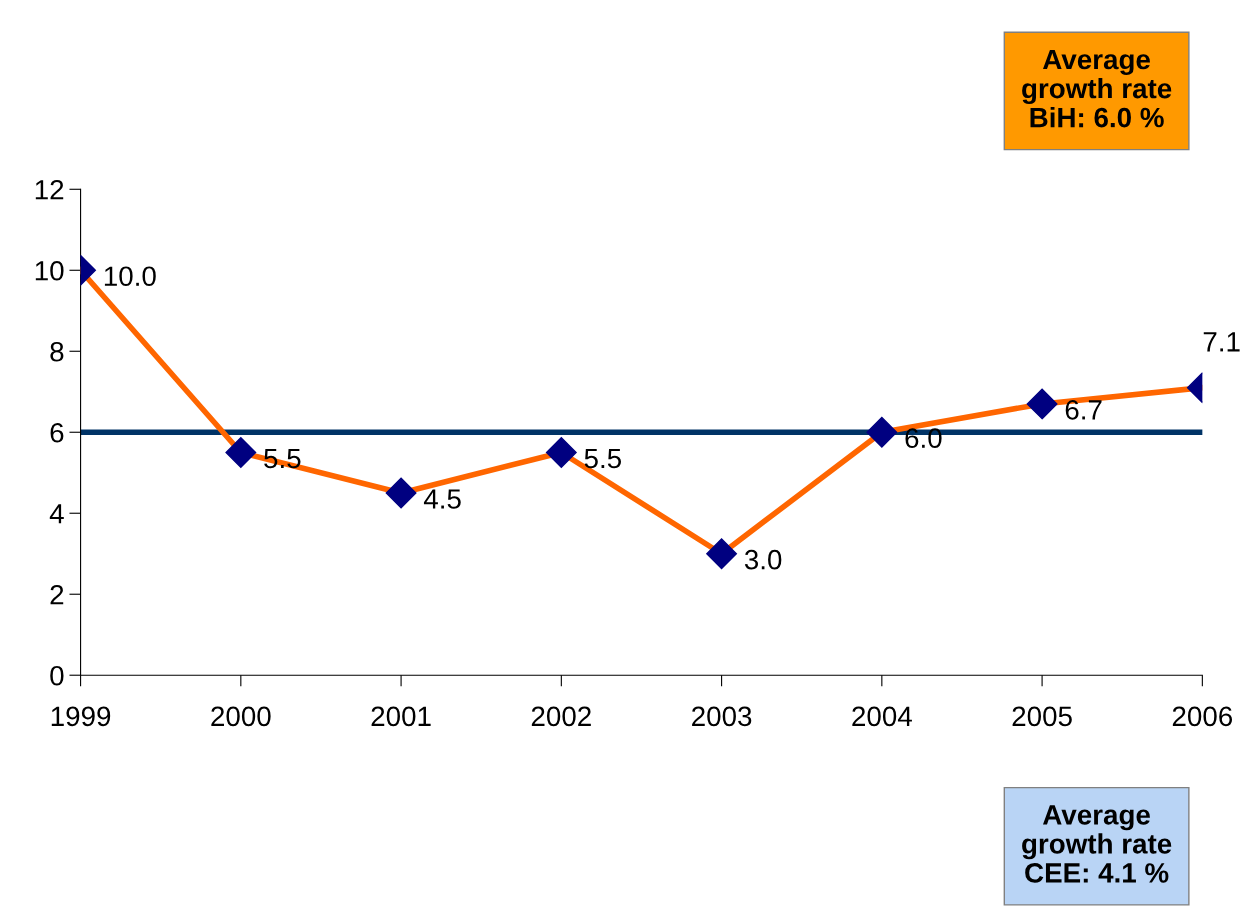  I want to click on x-tick-label: 2003, so click(722, 716).